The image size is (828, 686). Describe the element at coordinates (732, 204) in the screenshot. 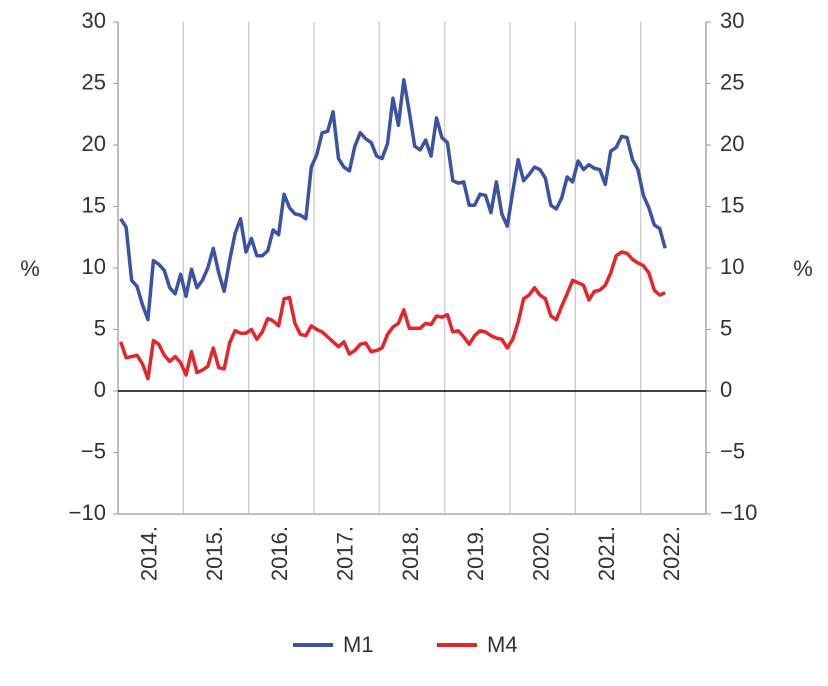

I see `y2-tick-label: 15` at that location.